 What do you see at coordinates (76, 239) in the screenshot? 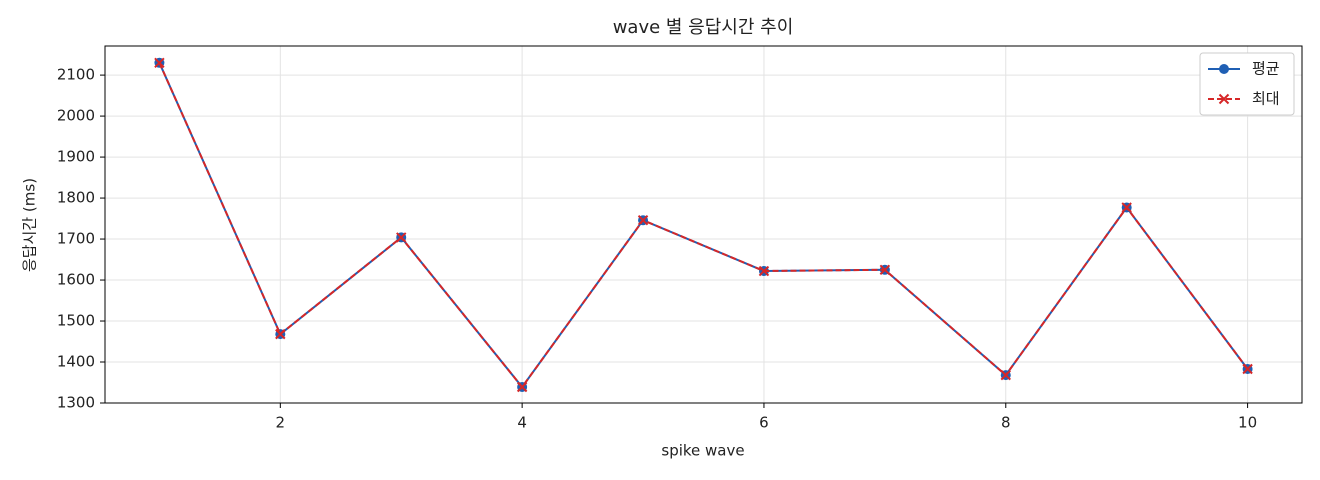
I see `y-tick-label: 1700` at bounding box center [76, 239].